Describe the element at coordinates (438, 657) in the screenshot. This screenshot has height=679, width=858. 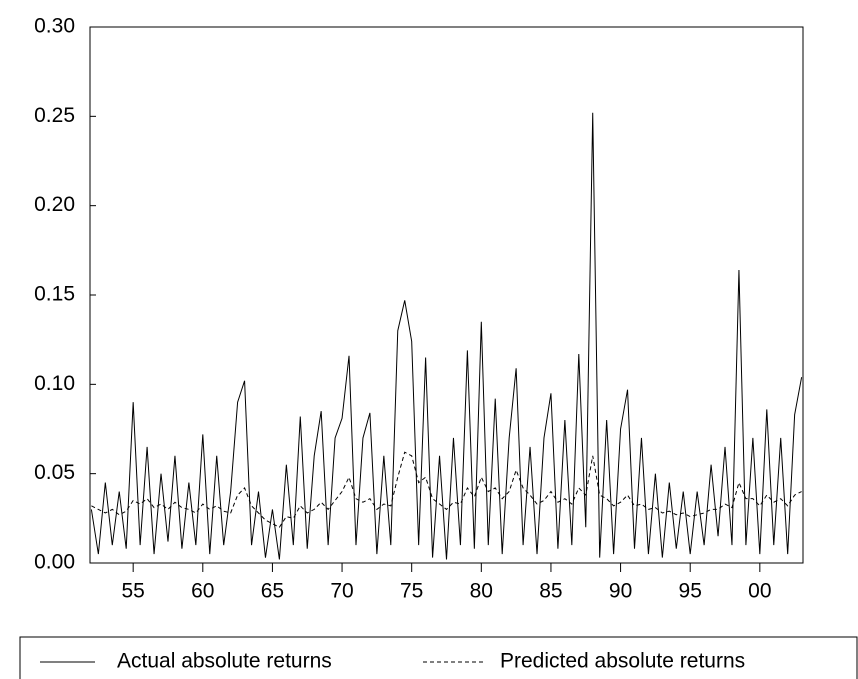
I see `legend-box` at that location.